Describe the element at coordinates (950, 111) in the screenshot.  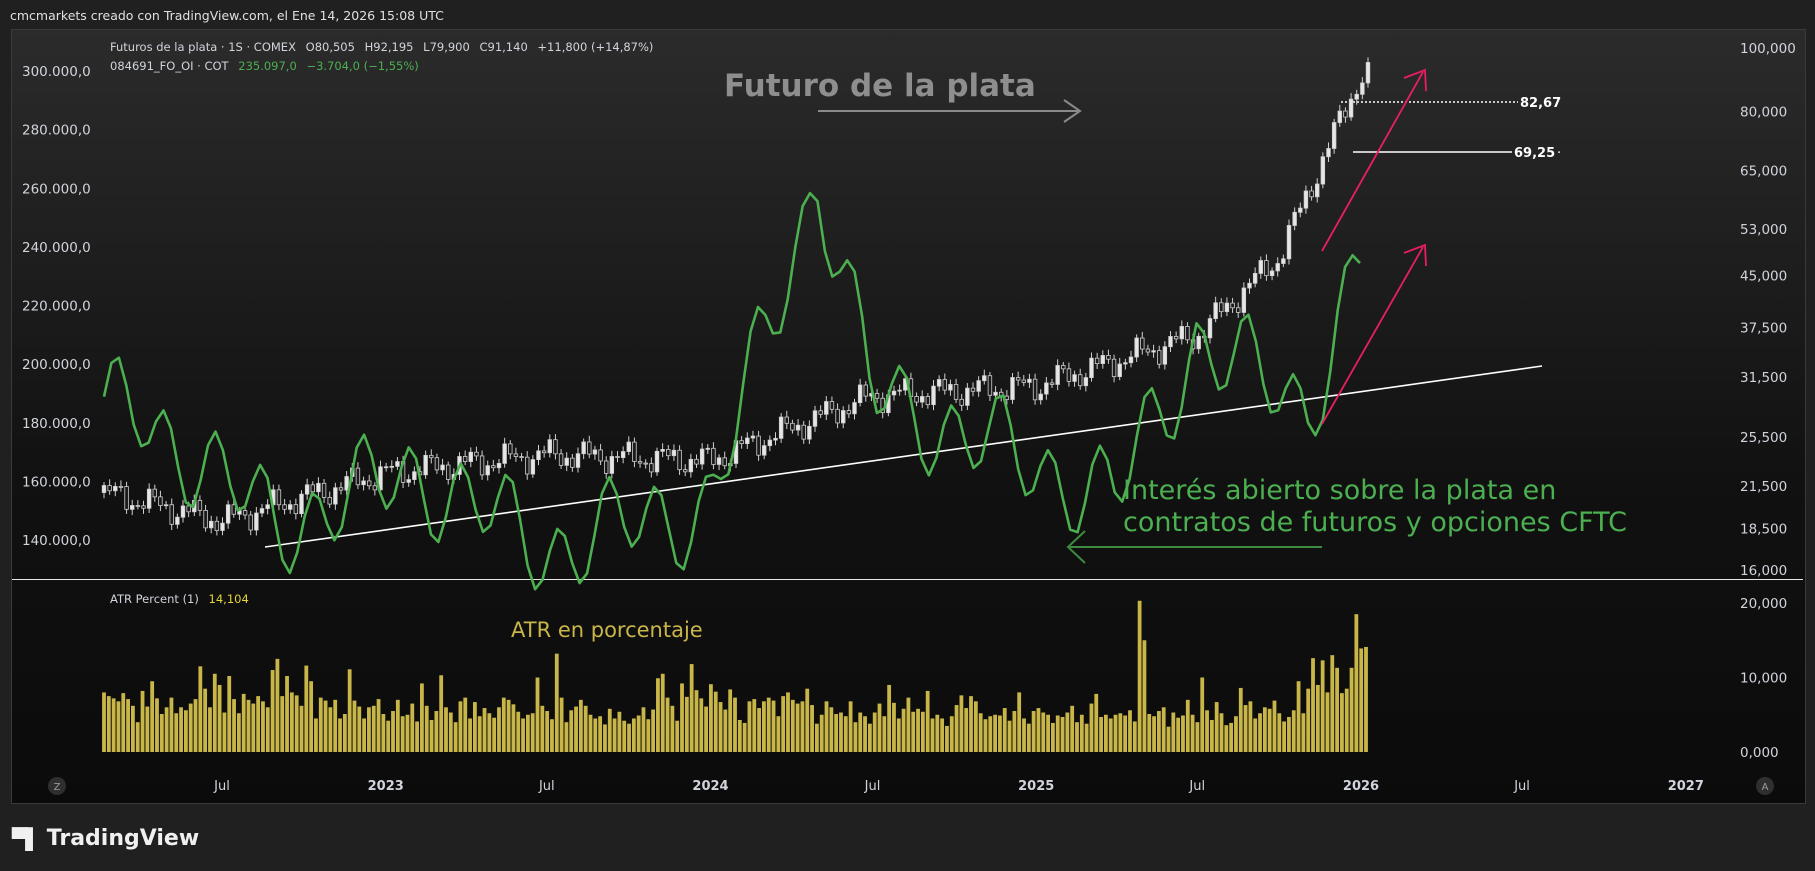
I see `arrow-right-grey` at that location.